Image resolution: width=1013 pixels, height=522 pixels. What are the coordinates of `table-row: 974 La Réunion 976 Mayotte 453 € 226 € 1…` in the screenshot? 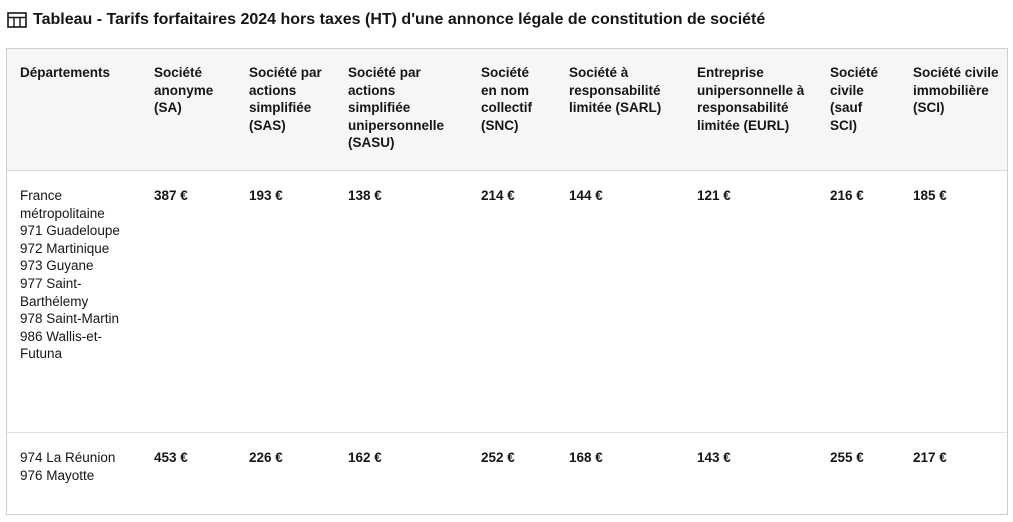 It's located at (507, 466).